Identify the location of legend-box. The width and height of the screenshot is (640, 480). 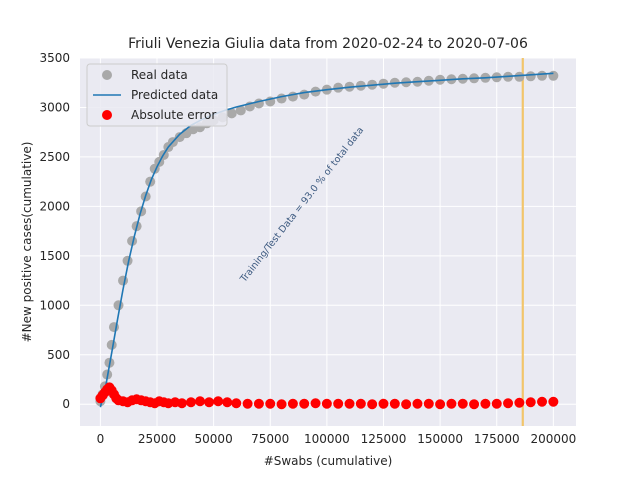
(157, 95).